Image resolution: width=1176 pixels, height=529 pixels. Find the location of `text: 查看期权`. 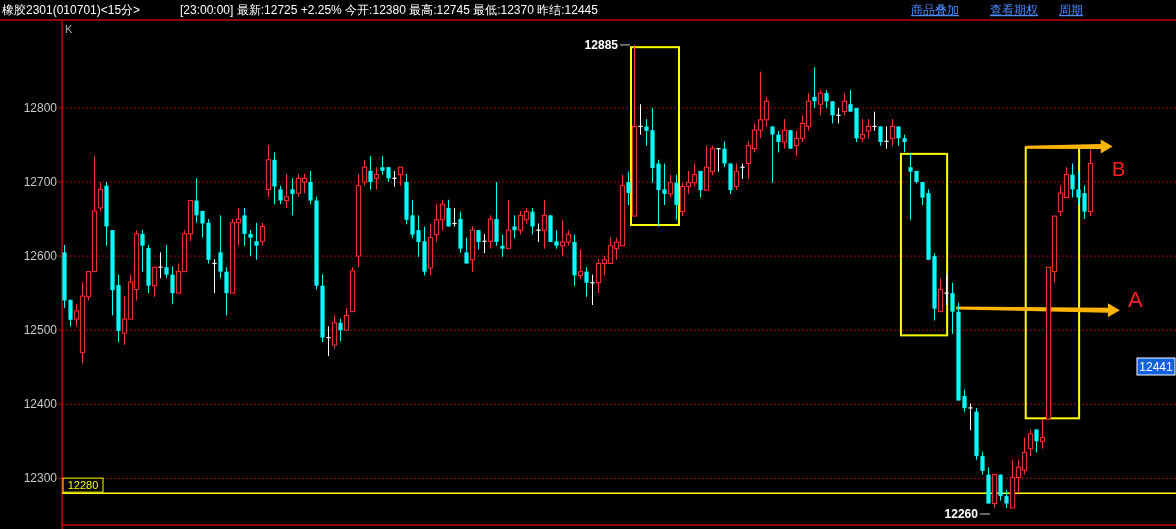

text: 查看期权 is located at coordinates (1014, 10).